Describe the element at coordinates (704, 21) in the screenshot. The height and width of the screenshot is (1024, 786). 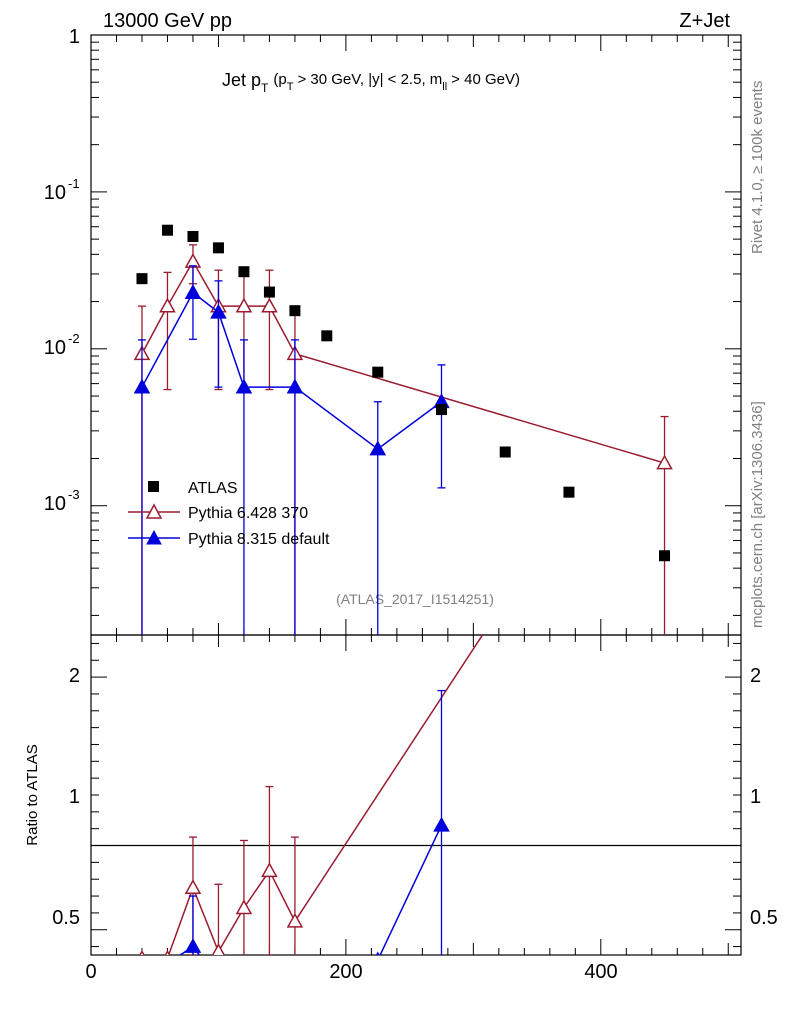
I see `header-process-label: Z+Jet` at that location.